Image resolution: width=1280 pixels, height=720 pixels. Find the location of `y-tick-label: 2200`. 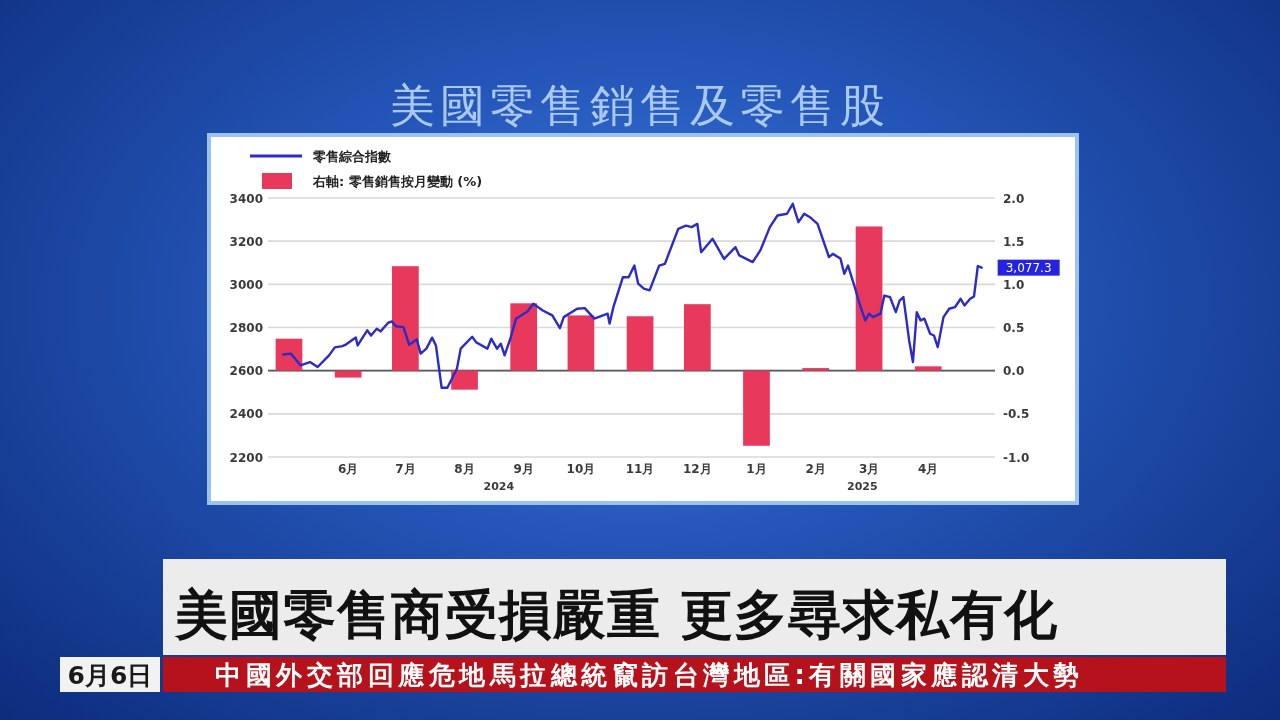

y-tick-label: 2200 is located at coordinates (246, 457).